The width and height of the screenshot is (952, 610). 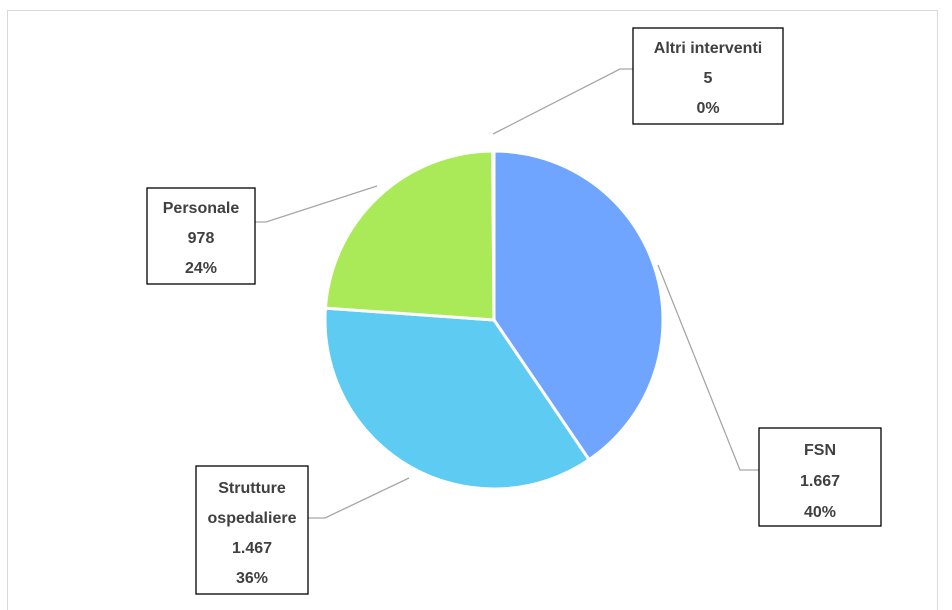 What do you see at coordinates (409, 235) in the screenshot?
I see `pie-slice-personale` at bounding box center [409, 235].